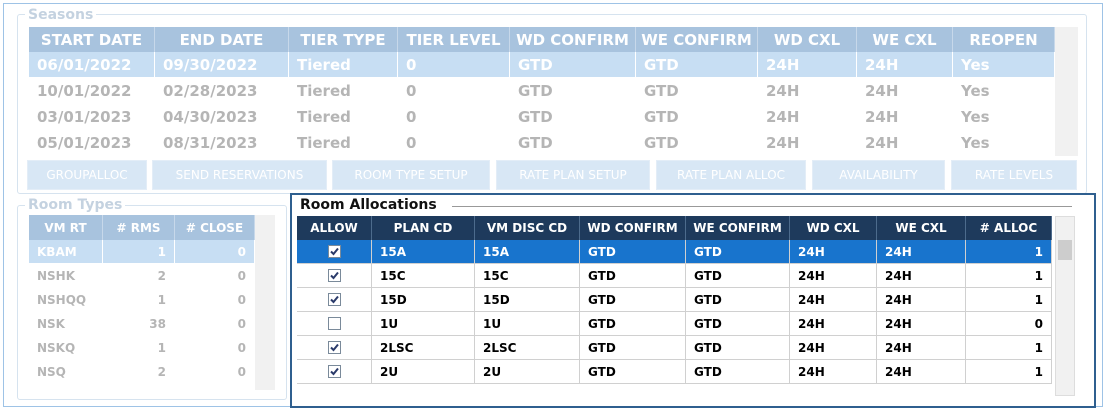 The image size is (1107, 411). Describe the element at coordinates (87, 175) in the screenshot. I see `button: GROUPALLOC` at that location.